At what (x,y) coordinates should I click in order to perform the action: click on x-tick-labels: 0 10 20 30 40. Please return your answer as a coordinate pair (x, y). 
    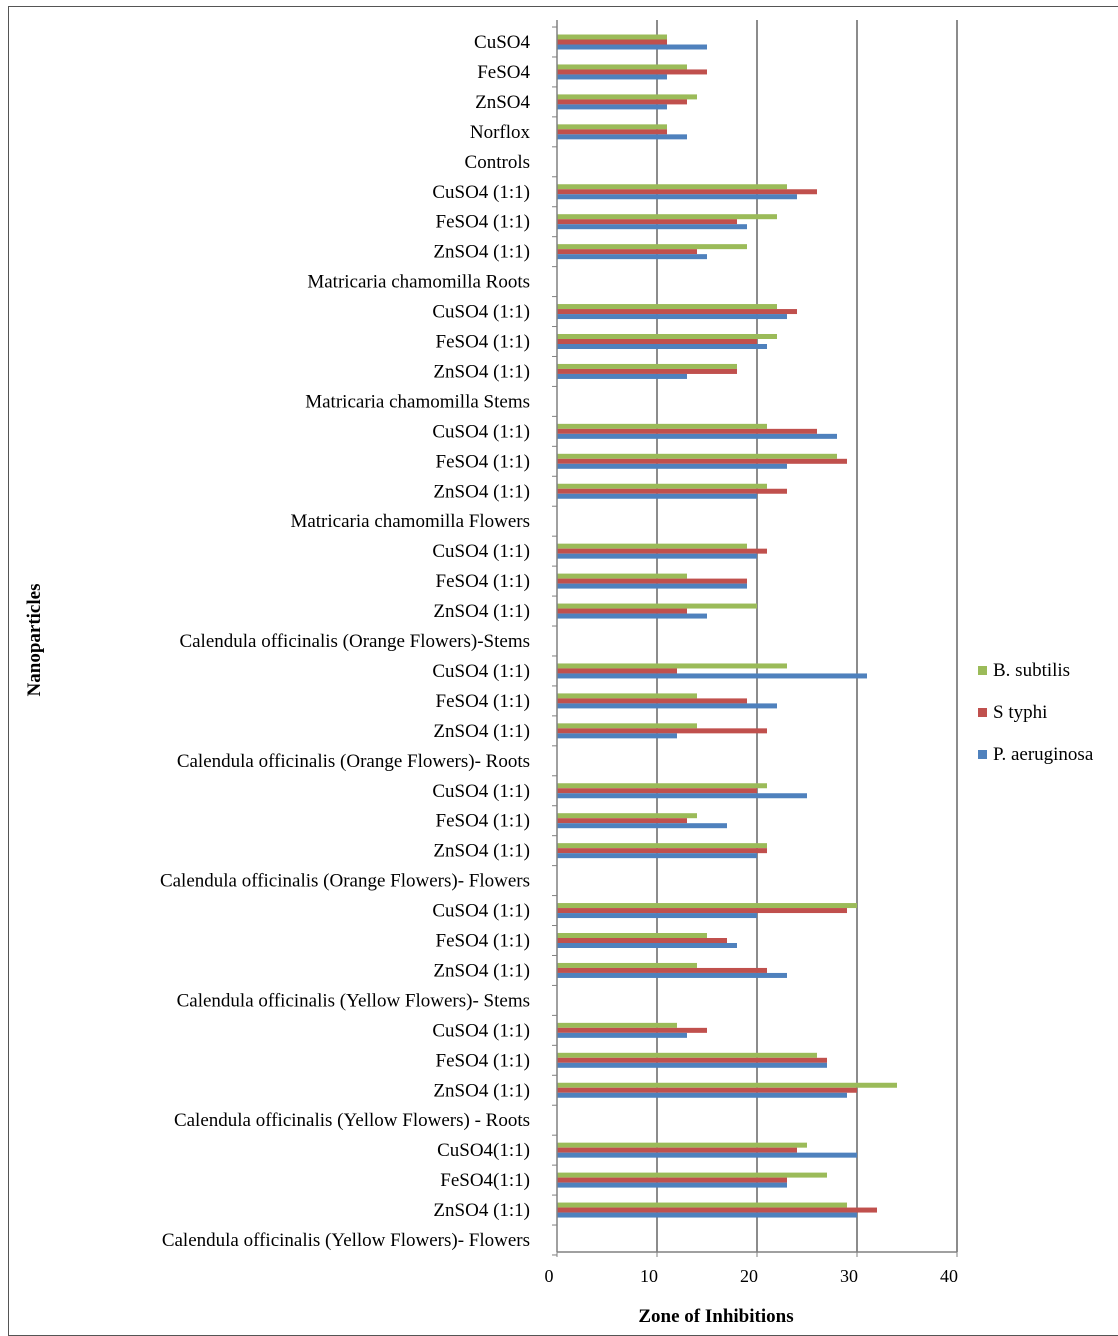
    Looking at the image, I should click on (752, 1276).